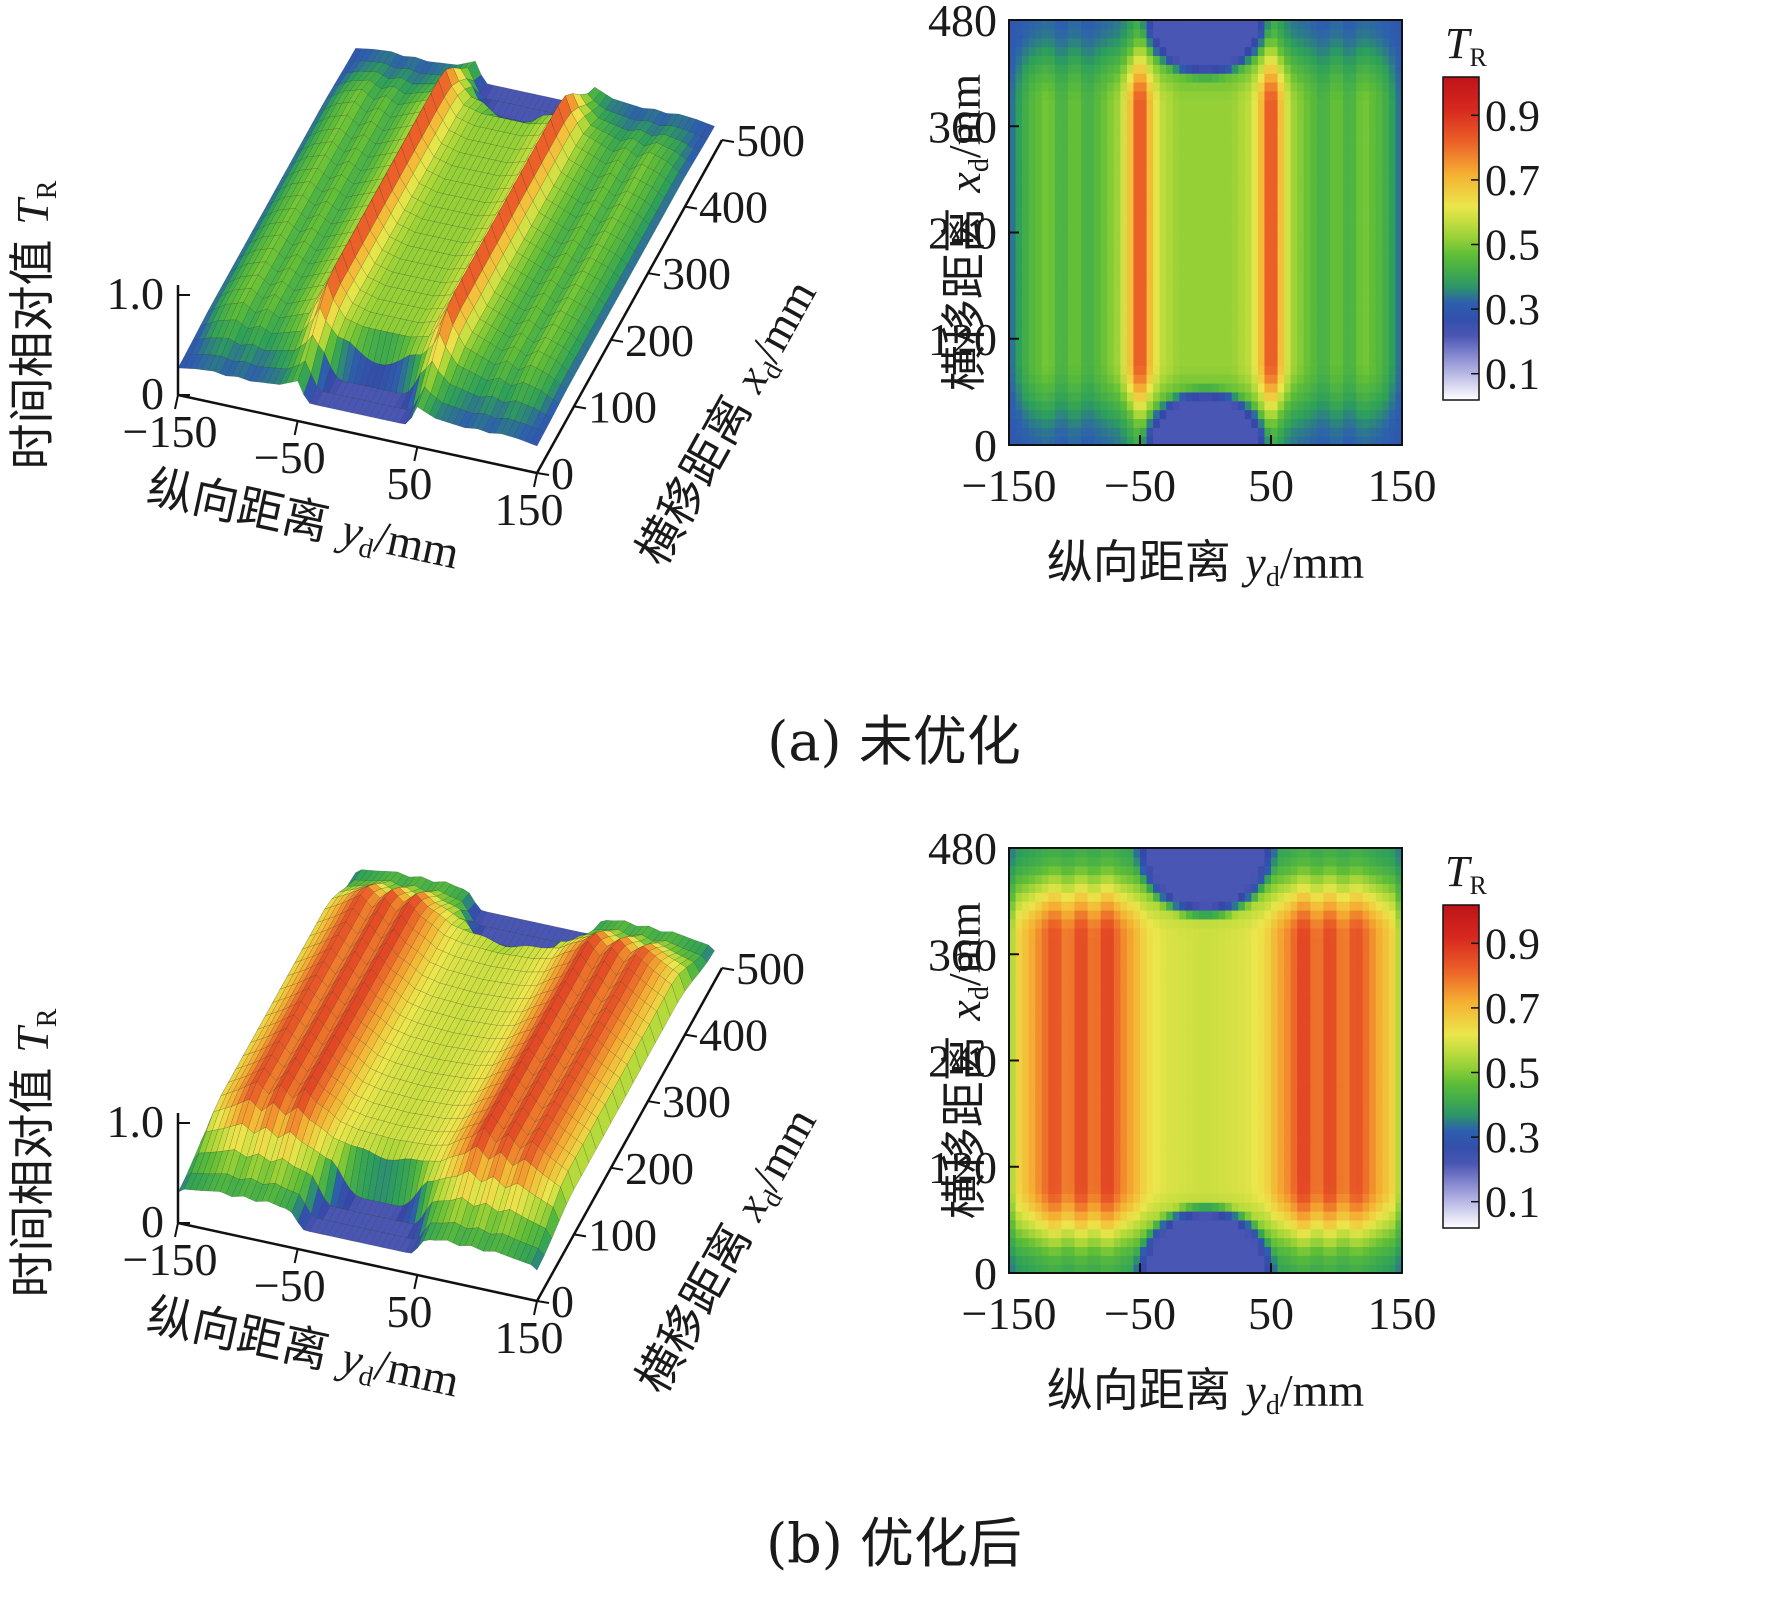 This screenshot has height=1604, width=1788. I want to click on surface-facet, so click(559, 394).